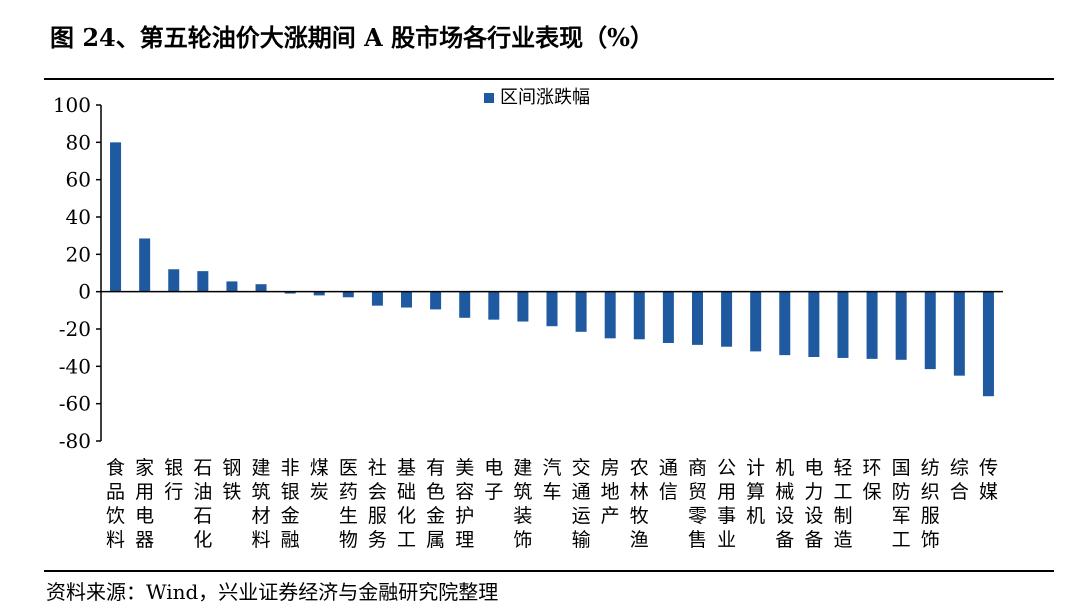  Describe the element at coordinates (668, 480) in the screenshot. I see `x-tick-label: 通信` at that location.